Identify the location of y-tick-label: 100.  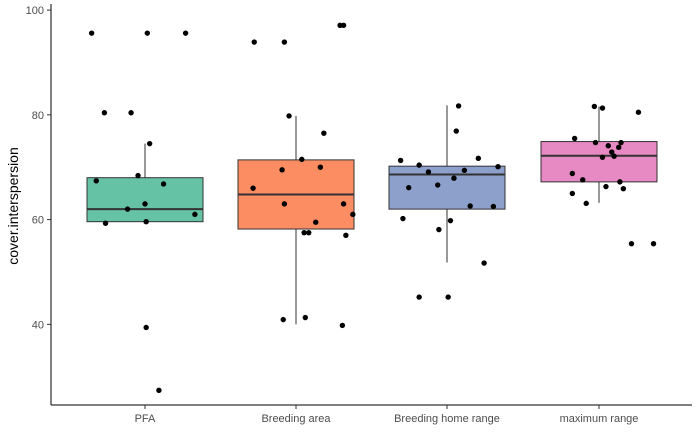
(35, 11).